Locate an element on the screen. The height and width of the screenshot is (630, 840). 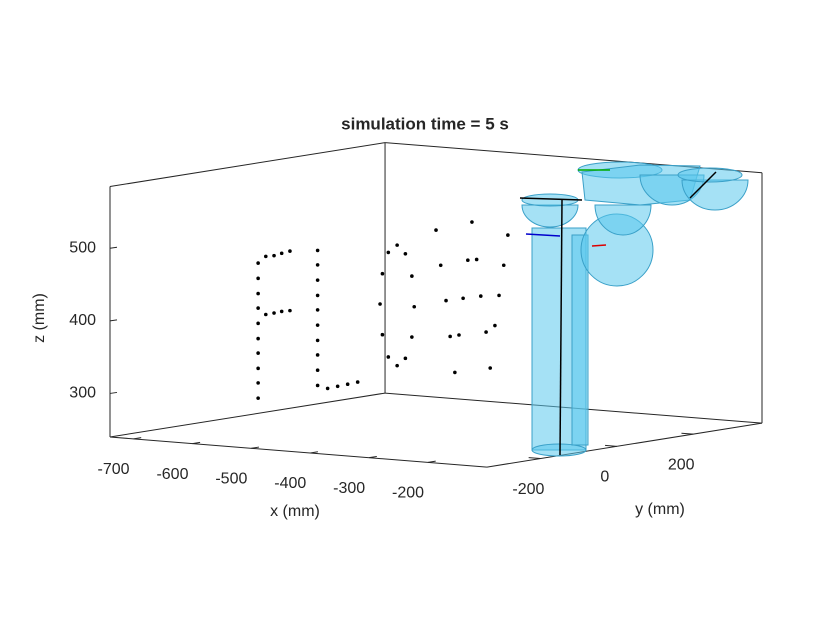
x-tick-label: -300 is located at coordinates (349, 488).